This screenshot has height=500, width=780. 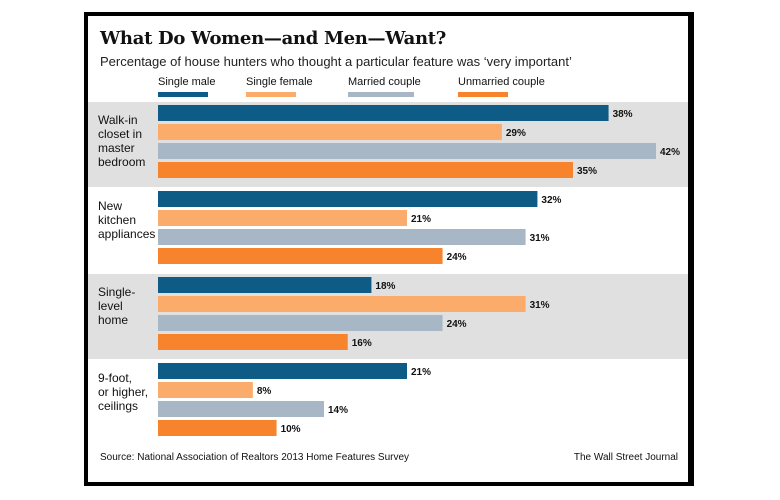 I want to click on legend-item-unmarried-couple: Unmarried couple, so click(x=501, y=86).